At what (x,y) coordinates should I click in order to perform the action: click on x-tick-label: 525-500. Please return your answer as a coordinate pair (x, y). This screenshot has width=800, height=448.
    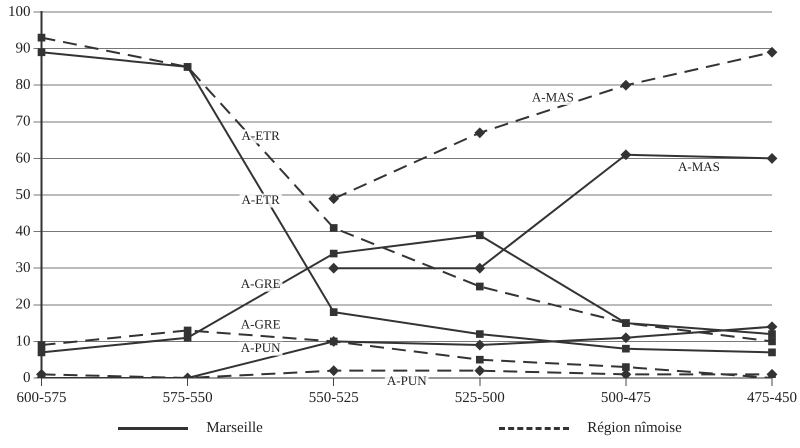
    Looking at the image, I should click on (479, 398).